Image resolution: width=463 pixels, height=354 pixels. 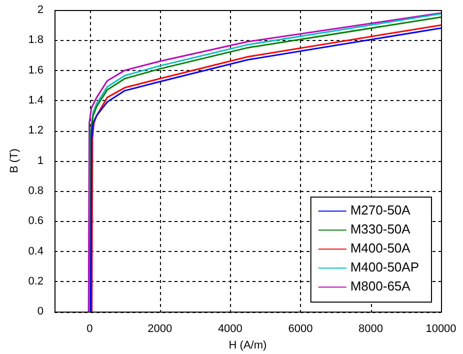 What do you see at coordinates (36, 100) in the screenshot?
I see `y-tick-label: 1.4` at bounding box center [36, 100].